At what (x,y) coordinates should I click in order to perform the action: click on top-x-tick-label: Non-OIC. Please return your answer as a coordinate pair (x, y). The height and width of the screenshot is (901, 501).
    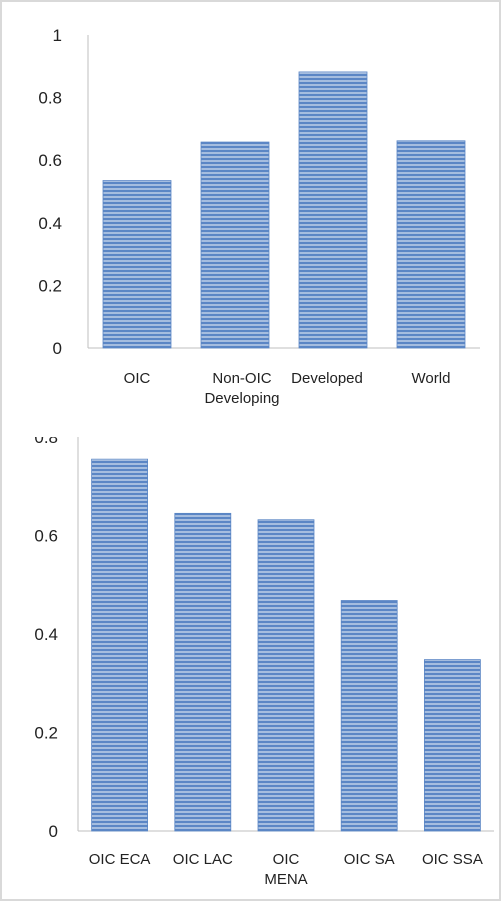
    Looking at the image, I should click on (241, 378).